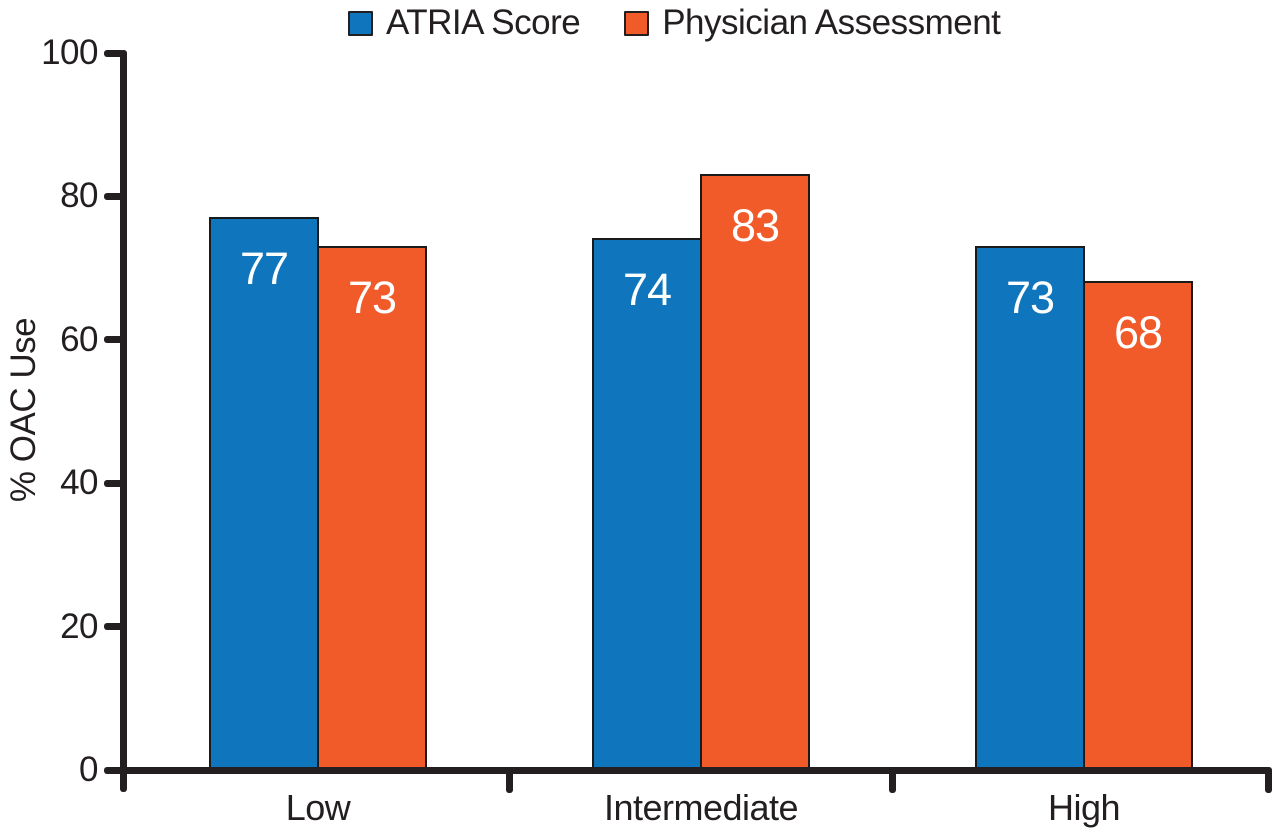 Image resolution: width=1280 pixels, height=836 pixels. Describe the element at coordinates (79, 483) in the screenshot. I see `y-tick-label: 40` at that location.